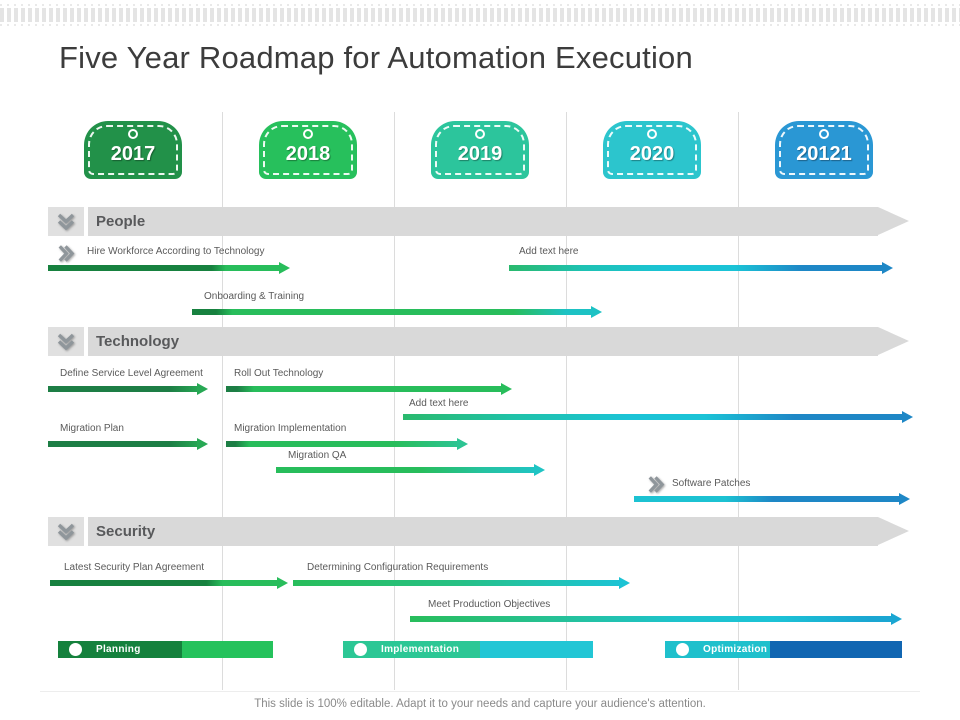 This screenshot has width=960, height=720. Describe the element at coordinates (92, 428) in the screenshot. I see `task-label: Migration Plan` at that location.